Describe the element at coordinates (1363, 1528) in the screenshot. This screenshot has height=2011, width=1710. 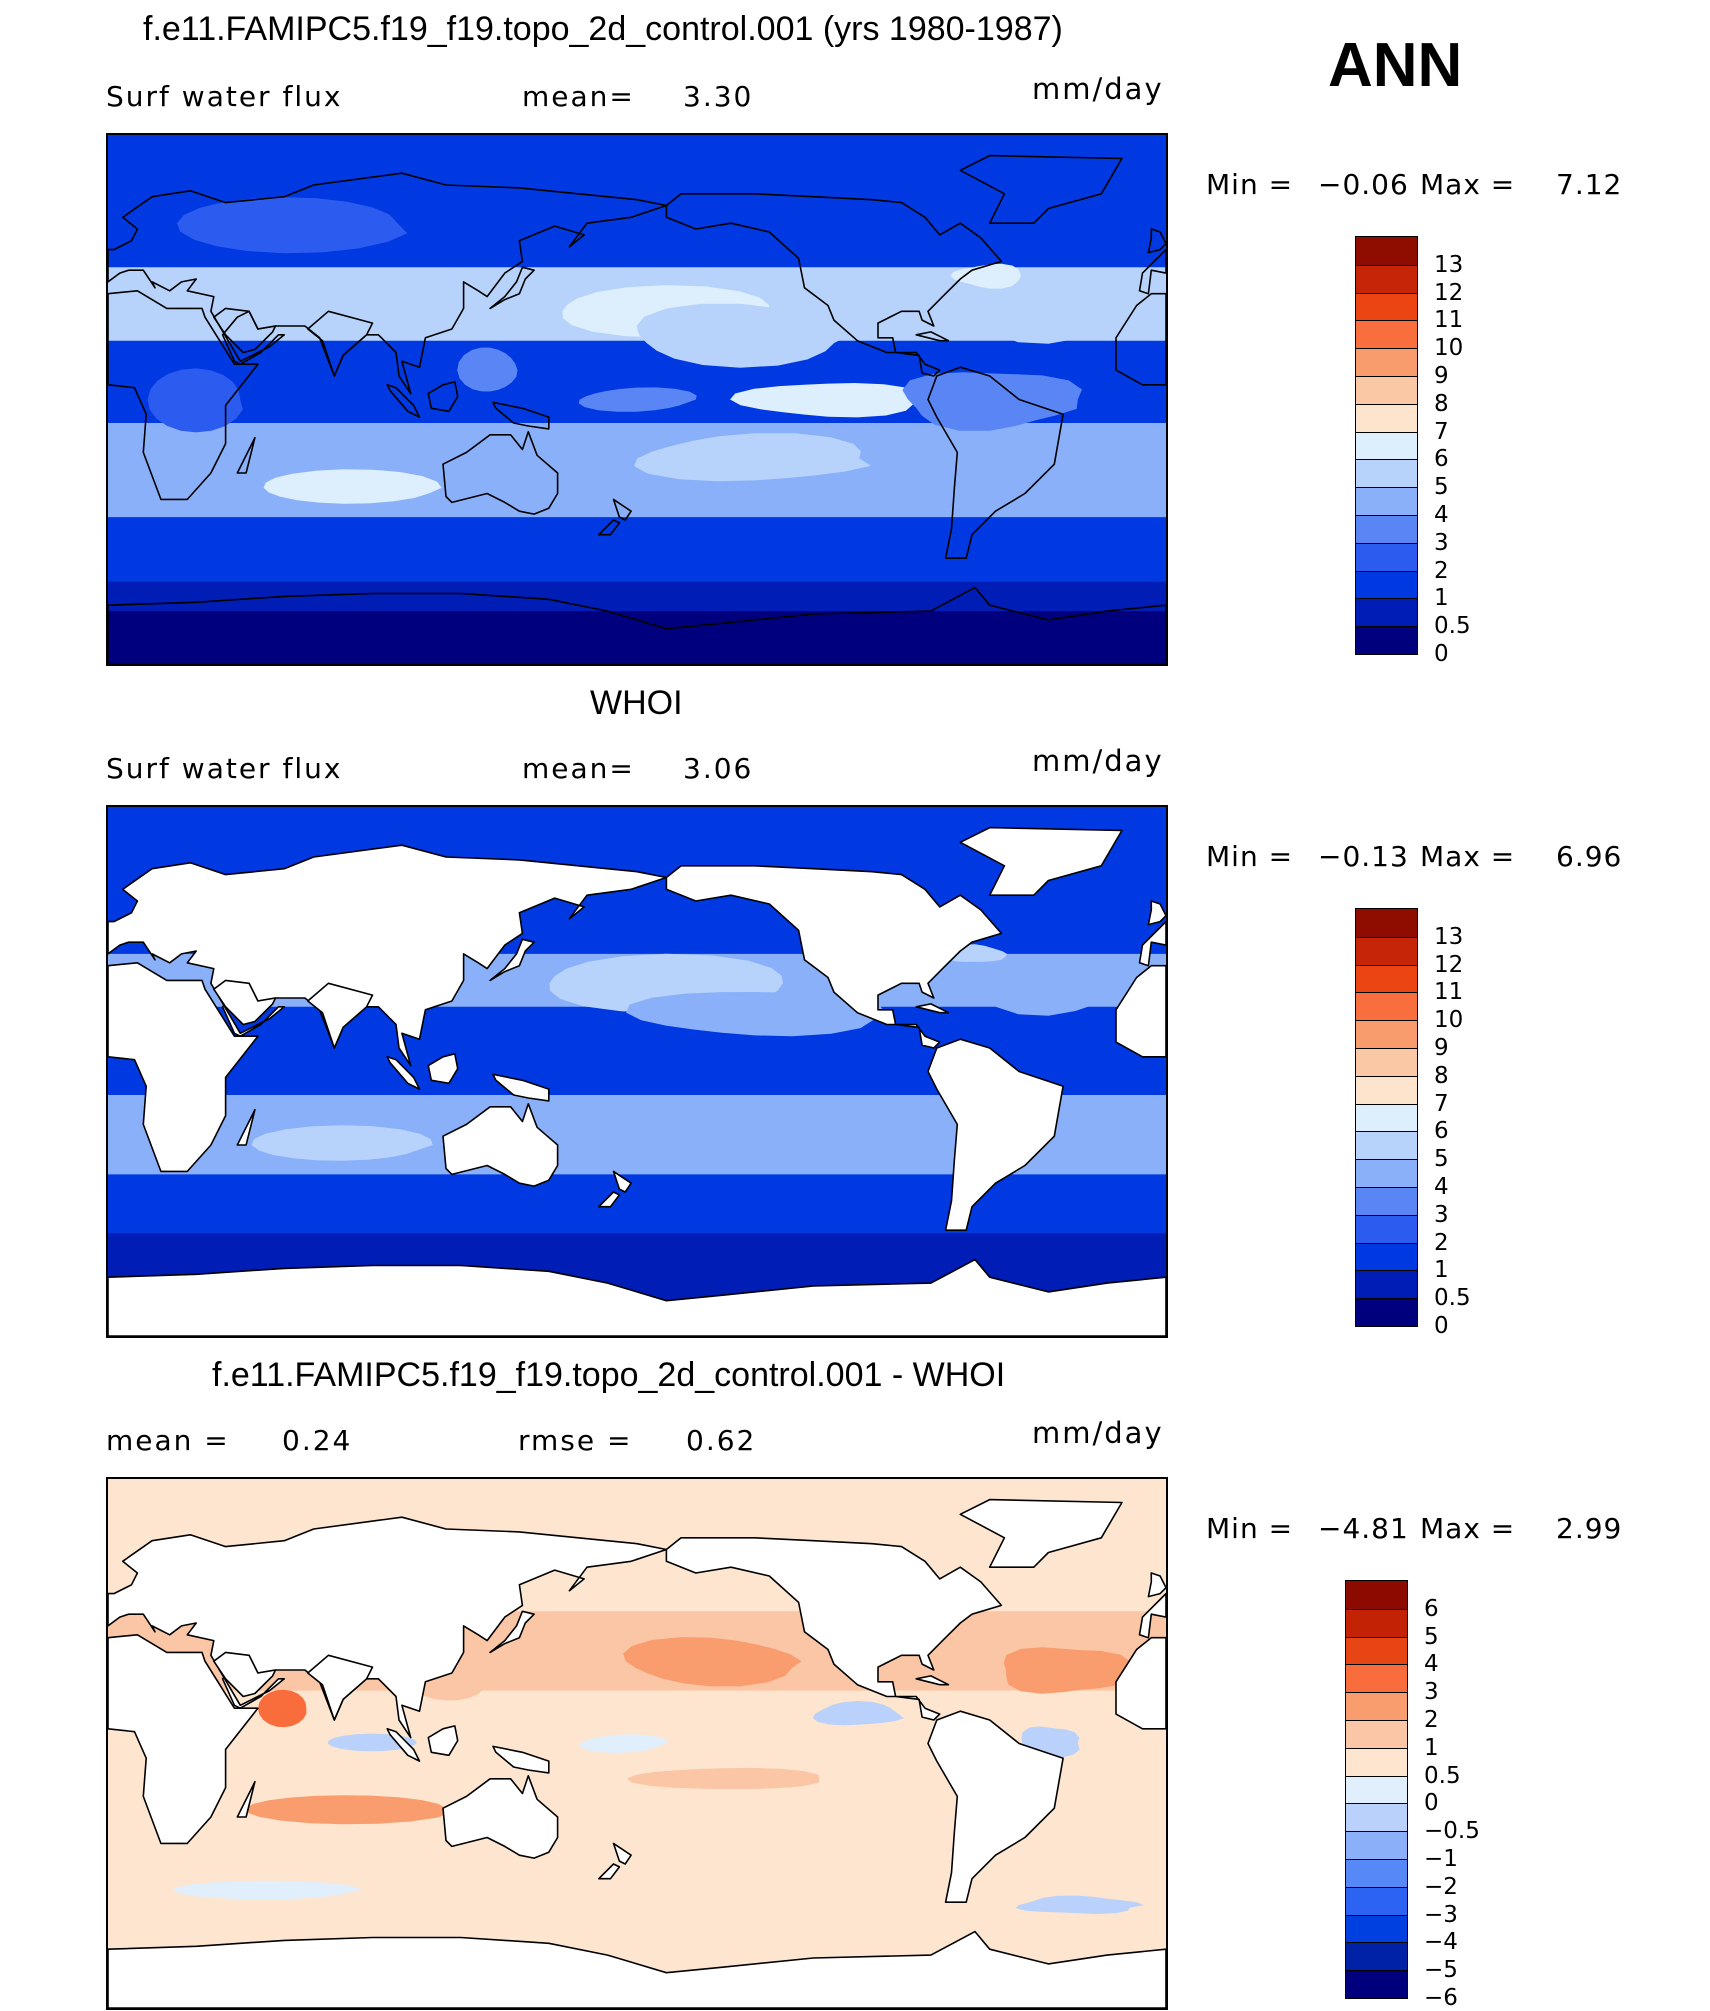
I see `min-value-diff: −4.81` at that location.